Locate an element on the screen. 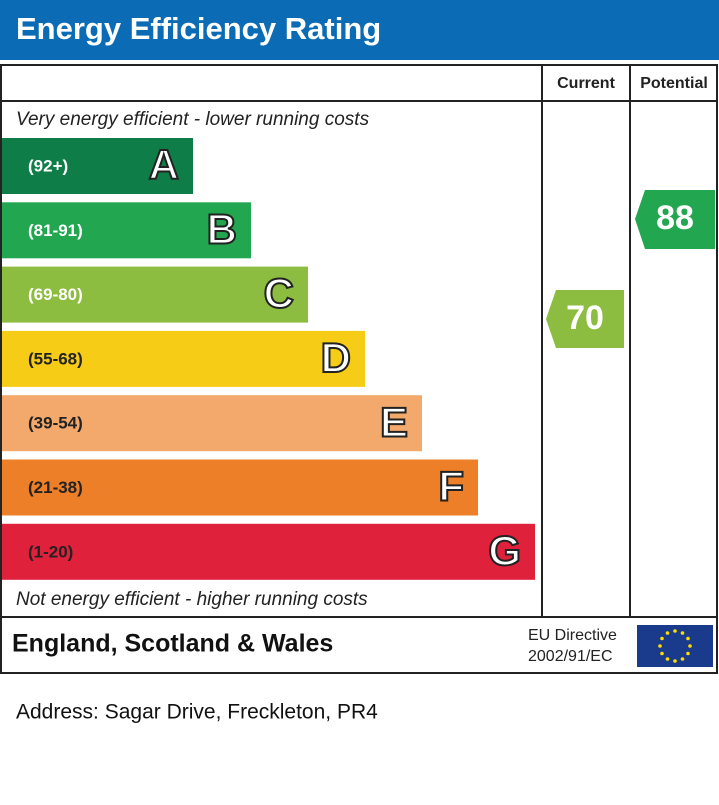 This screenshot has width=719, height=805. eu-stars is located at coordinates (675, 646).